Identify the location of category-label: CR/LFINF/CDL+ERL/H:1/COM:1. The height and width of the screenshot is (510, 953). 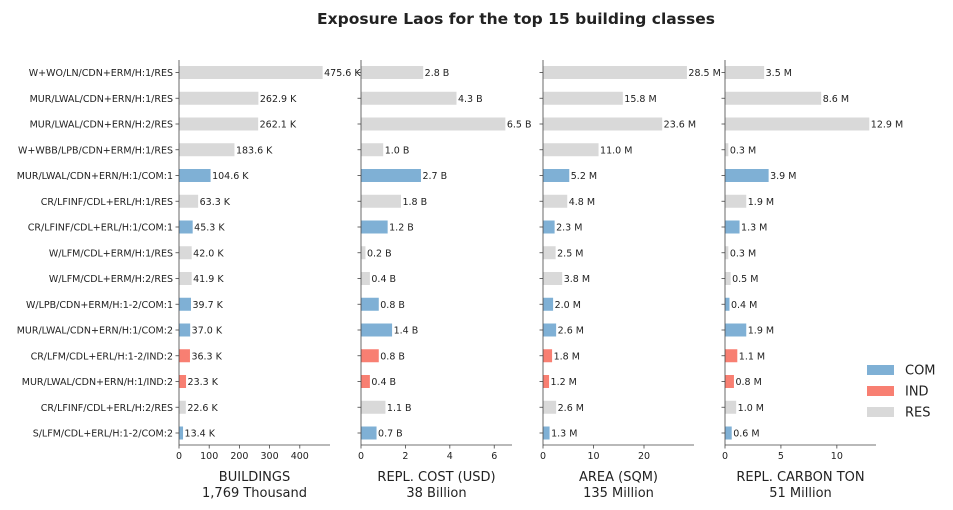
(100, 228).